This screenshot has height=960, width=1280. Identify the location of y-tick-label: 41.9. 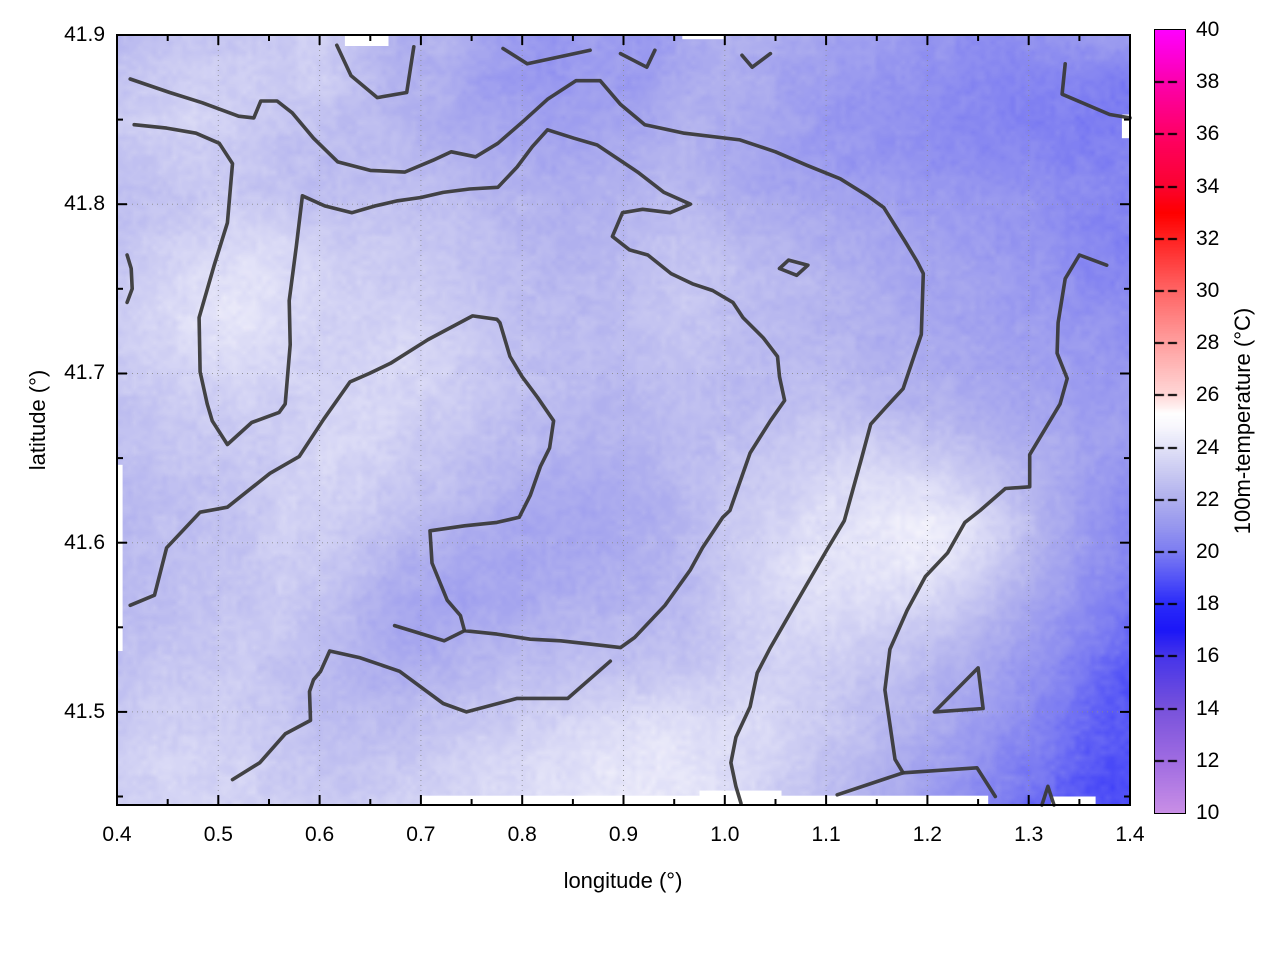
(84, 34).